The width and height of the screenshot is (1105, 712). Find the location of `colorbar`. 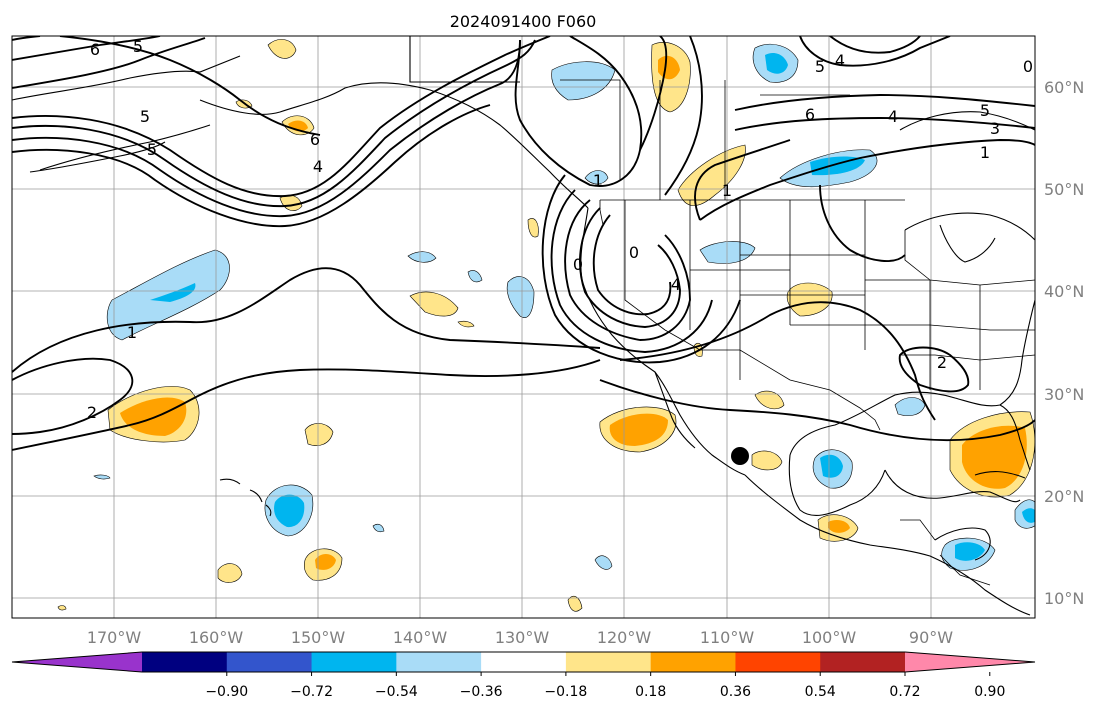

colorbar is located at coordinates (523, 662).